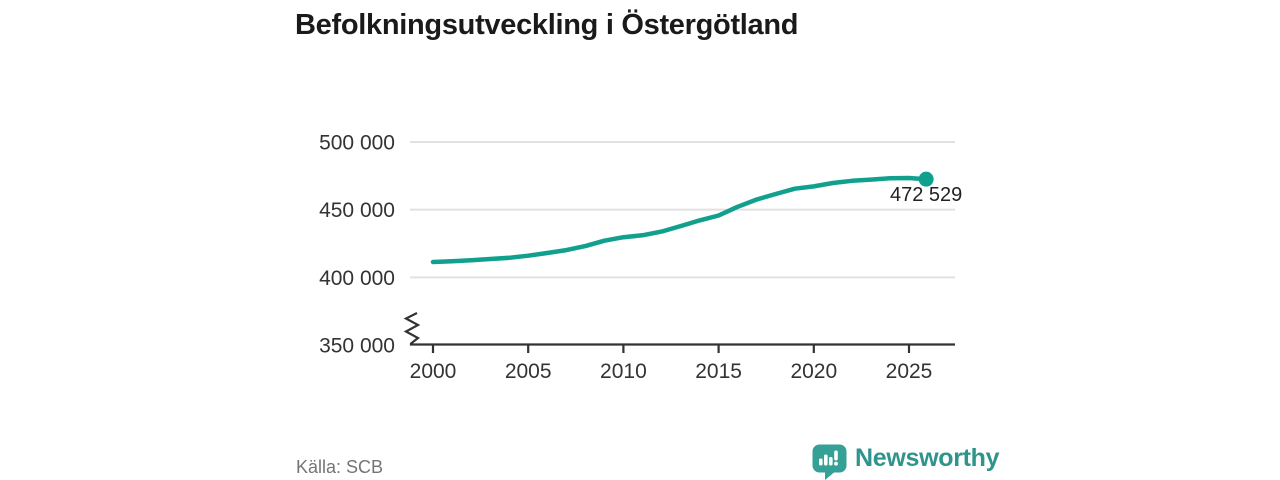  I want to click on x-tick-label: 2010, so click(623, 371).